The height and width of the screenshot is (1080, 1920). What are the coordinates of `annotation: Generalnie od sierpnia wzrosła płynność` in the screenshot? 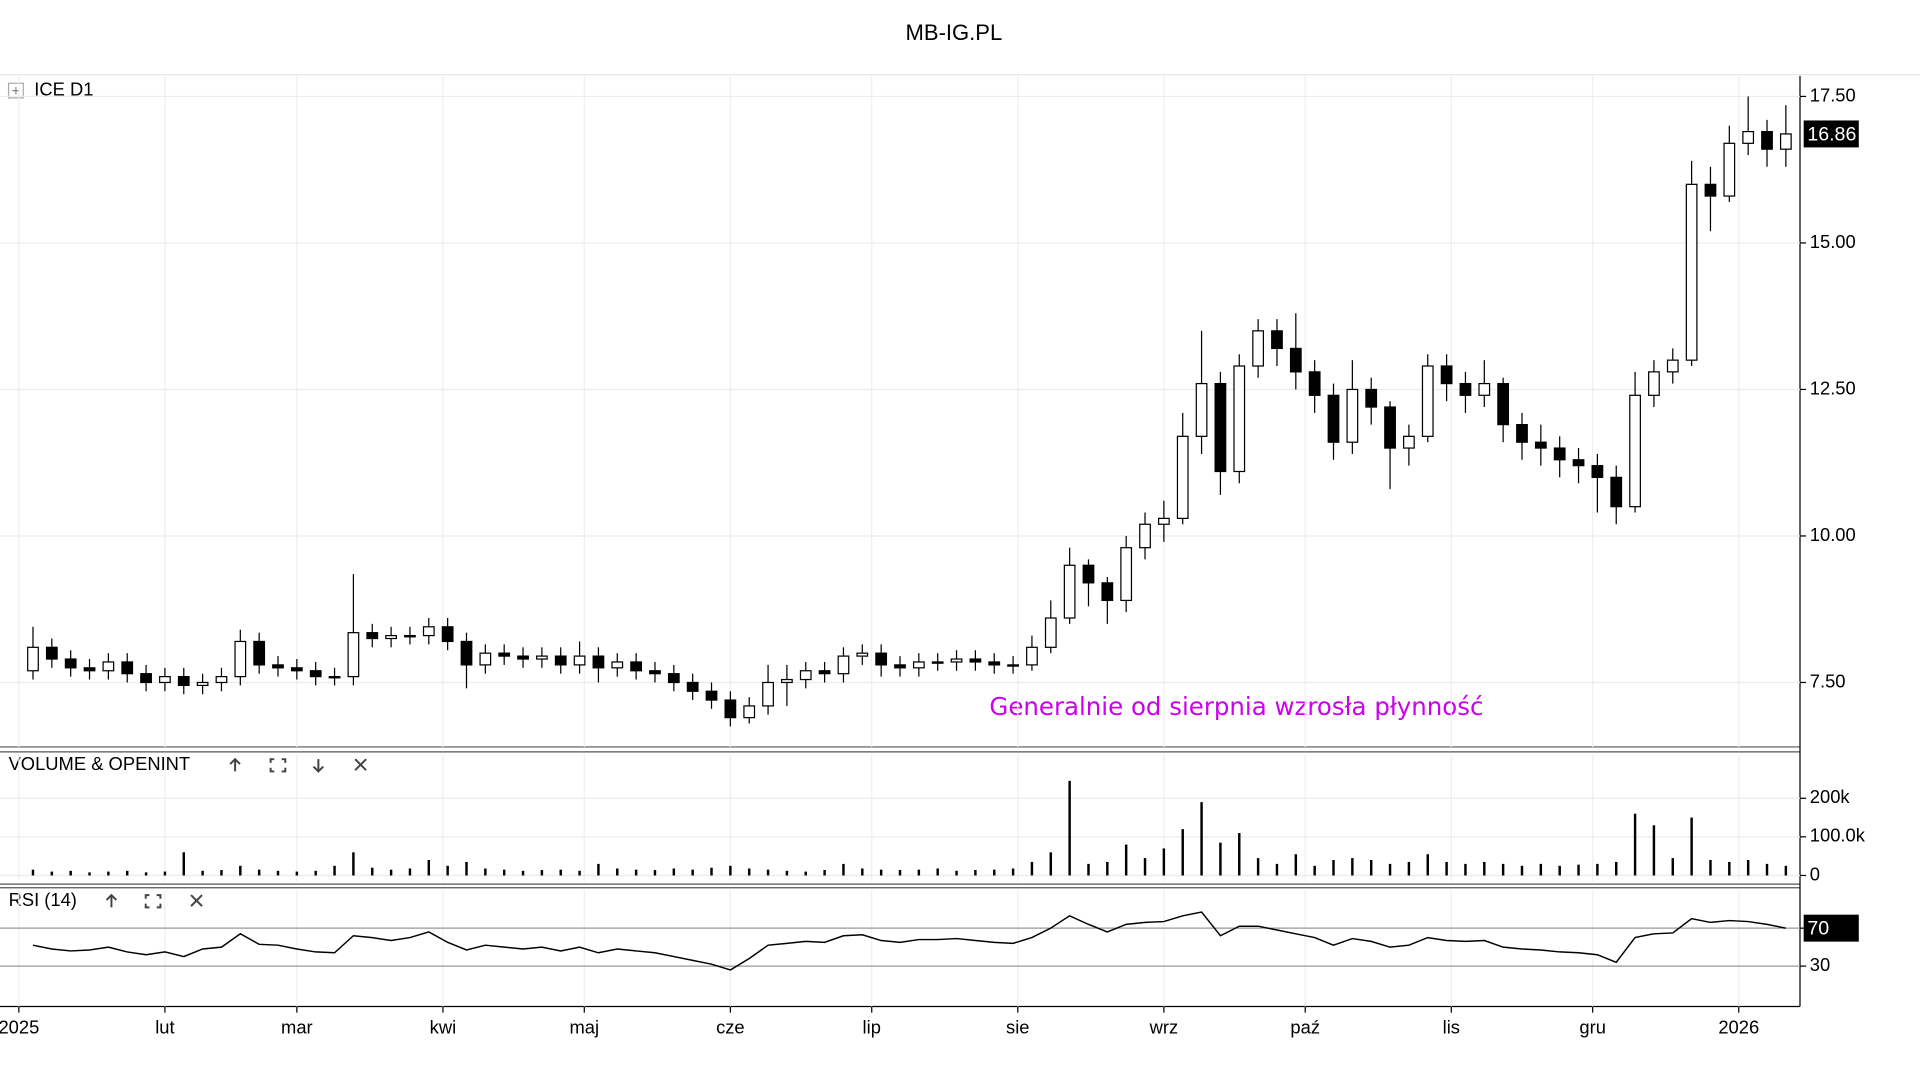 It's located at (1236, 706).